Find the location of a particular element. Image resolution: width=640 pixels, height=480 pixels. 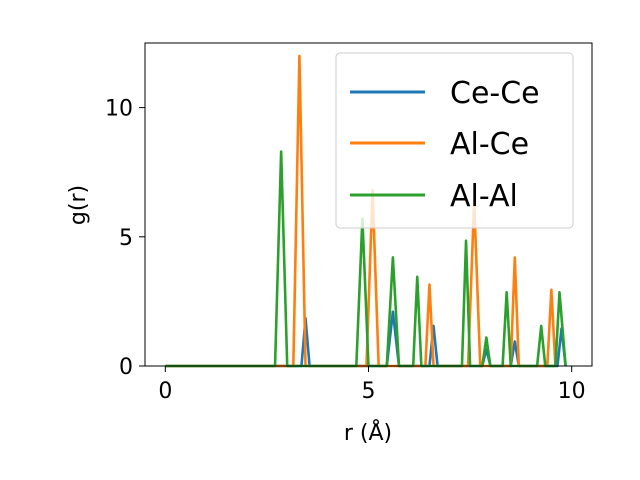

y-axis-ticks: 0 5 10 is located at coordinates (125, 238).